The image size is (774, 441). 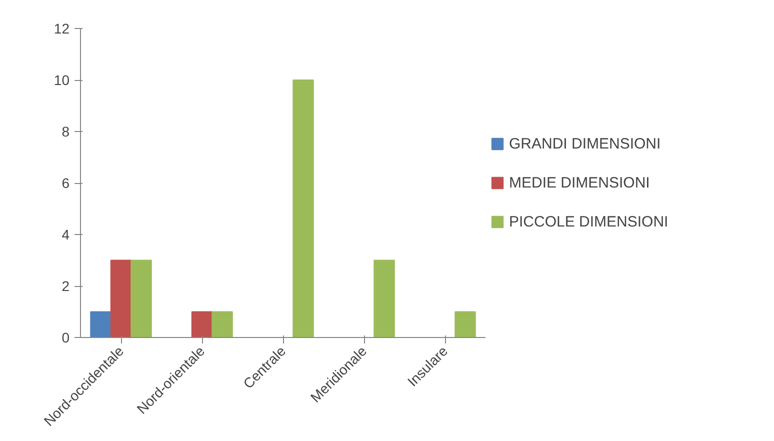 I want to click on y-tick-label: 0, so click(x=66, y=338).